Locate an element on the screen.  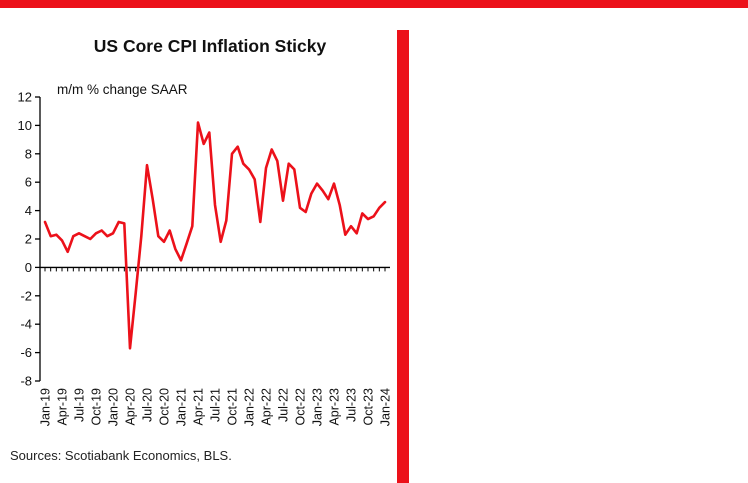
svg-text: 12 is located at coordinates (25, 97).